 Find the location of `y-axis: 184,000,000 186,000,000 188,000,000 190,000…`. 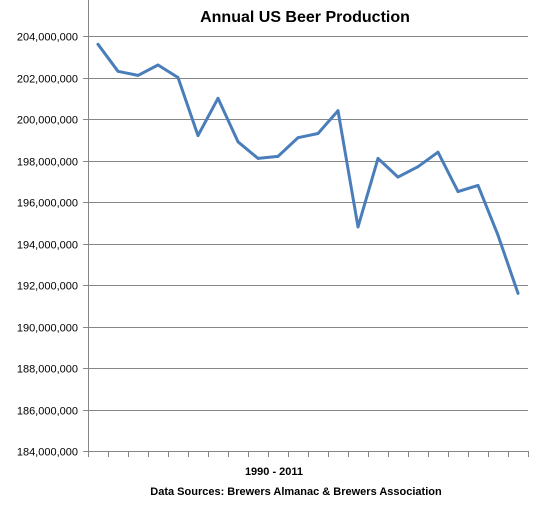

y-axis: 184,000,000 186,000,000 188,000,000 190,000… is located at coordinates (53, 229).